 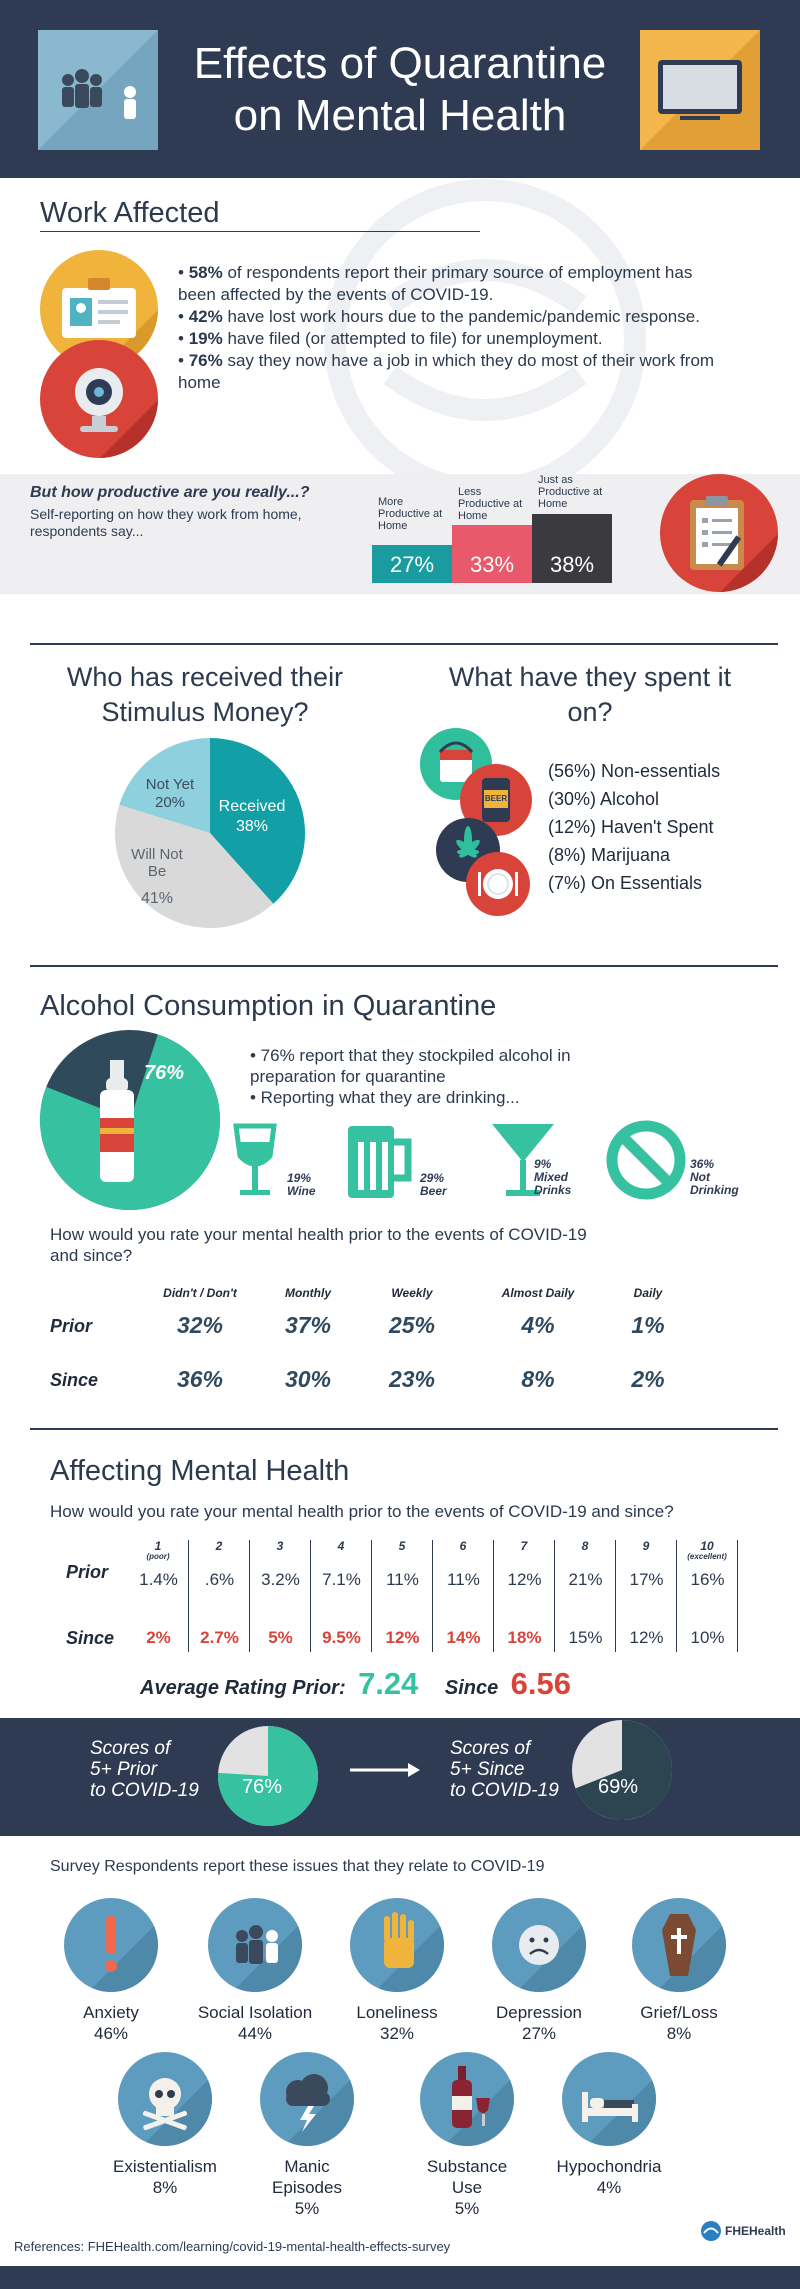 I want to click on productivity-question: But how productive are you really...?, so click(x=170, y=492).